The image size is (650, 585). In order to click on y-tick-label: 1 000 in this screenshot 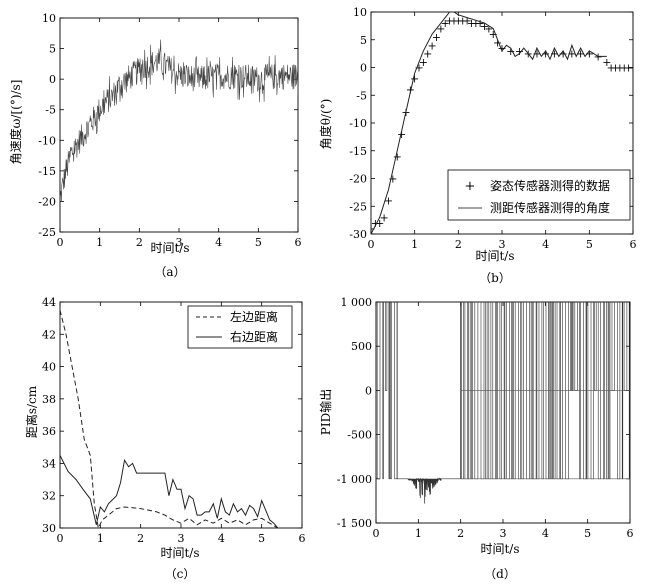, I will do `click(357, 302)`.